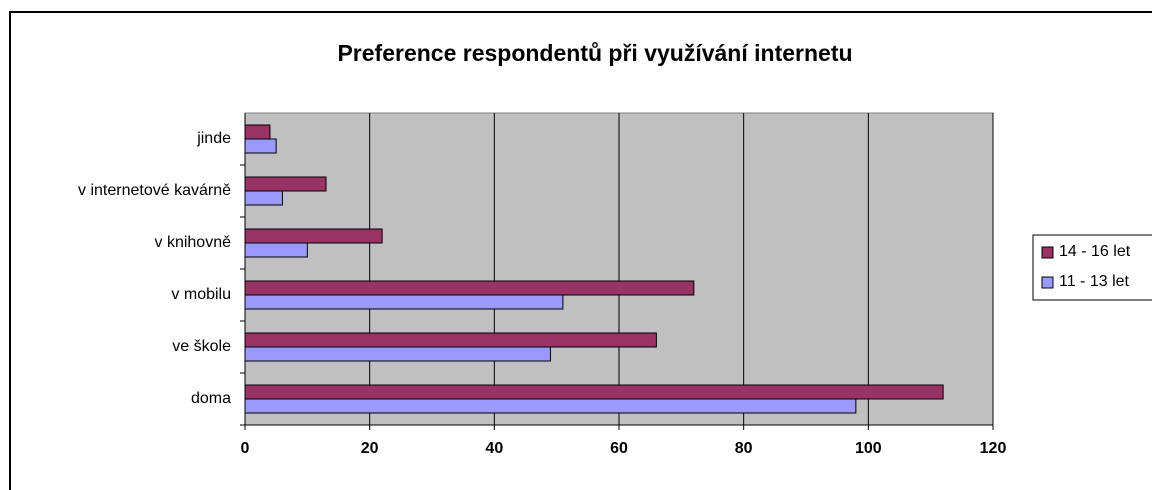 Image resolution: width=1152 pixels, height=490 pixels. What do you see at coordinates (211, 398) in the screenshot?
I see `y-tick-label: doma` at bounding box center [211, 398].